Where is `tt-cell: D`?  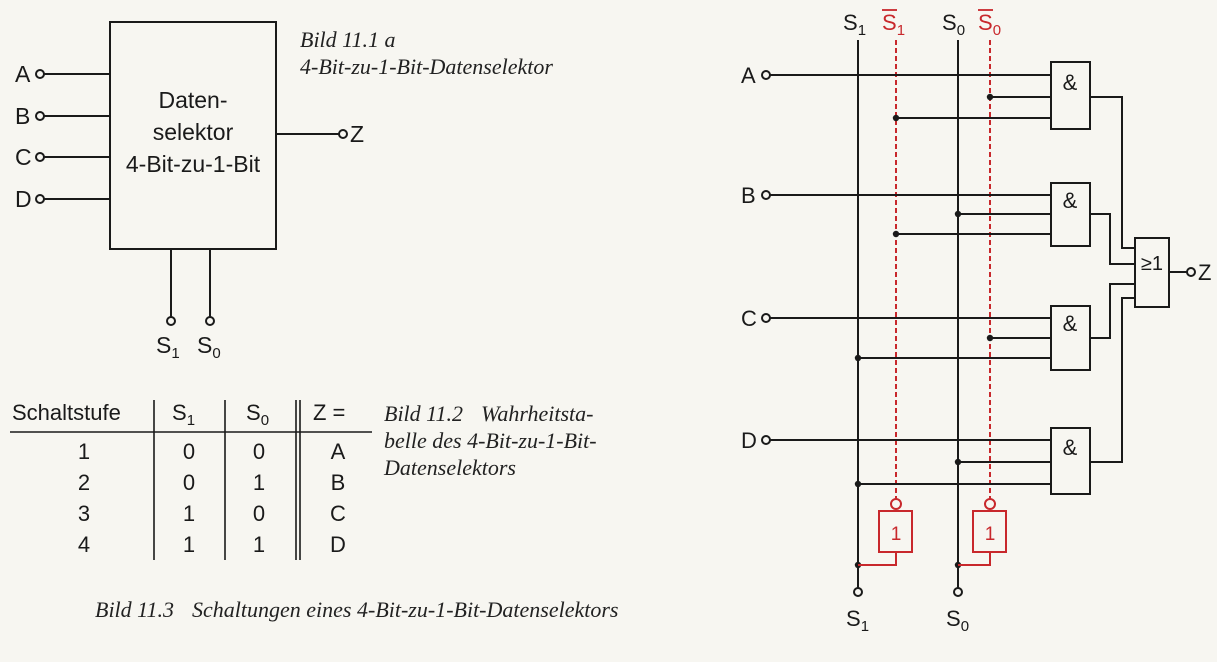 tt-cell: D is located at coordinates (338, 544).